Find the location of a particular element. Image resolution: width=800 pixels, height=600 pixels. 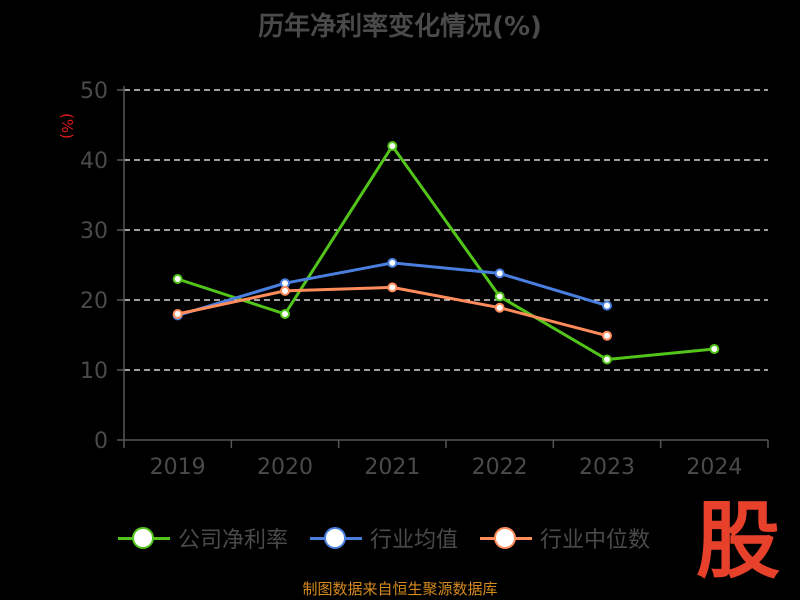

legend-item-company: 公司净利率 is located at coordinates (203, 538).